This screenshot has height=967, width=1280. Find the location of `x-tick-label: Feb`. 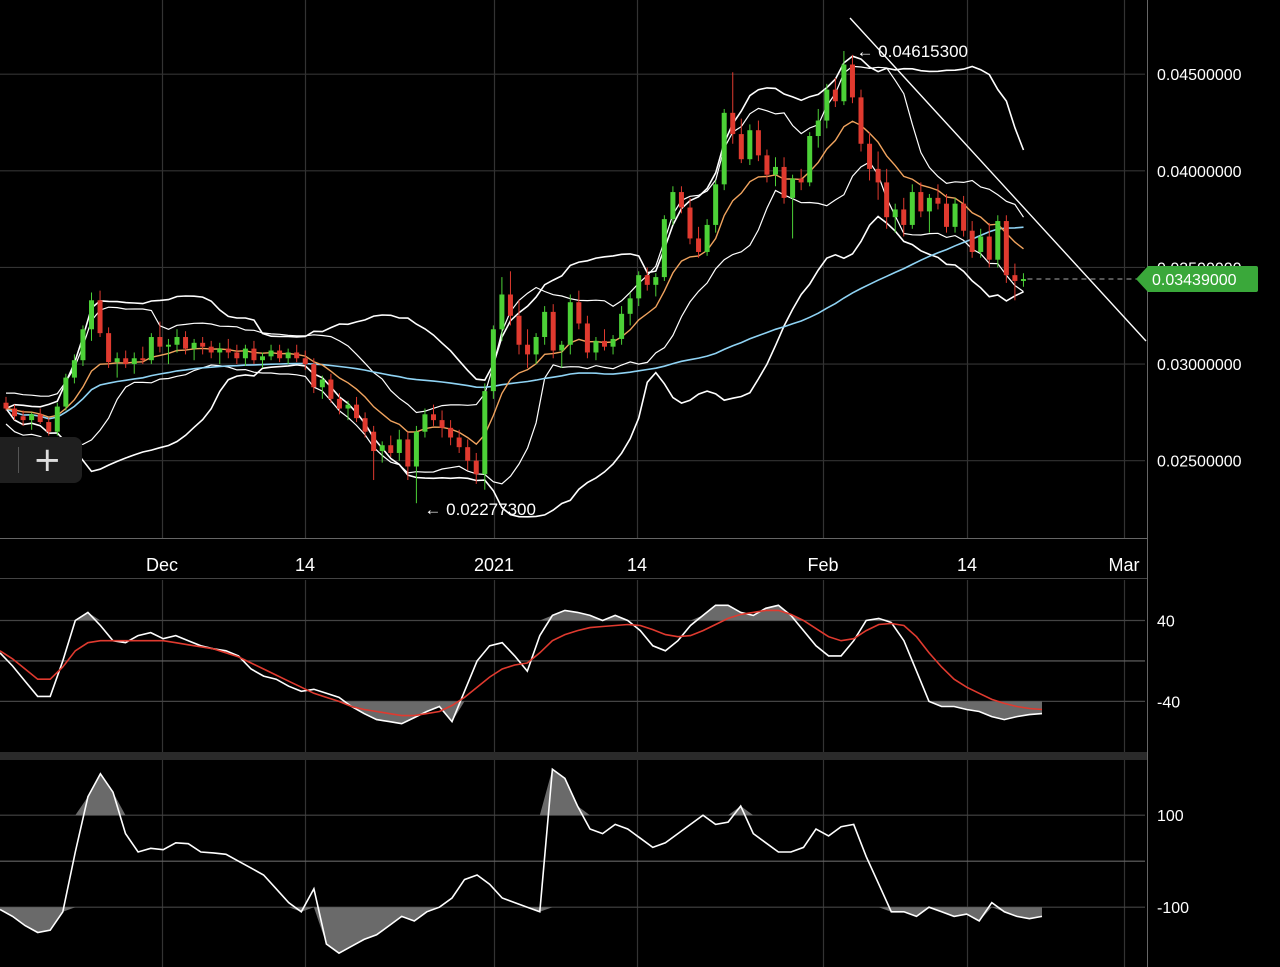

x-tick-label: Feb is located at coordinates (822, 565).